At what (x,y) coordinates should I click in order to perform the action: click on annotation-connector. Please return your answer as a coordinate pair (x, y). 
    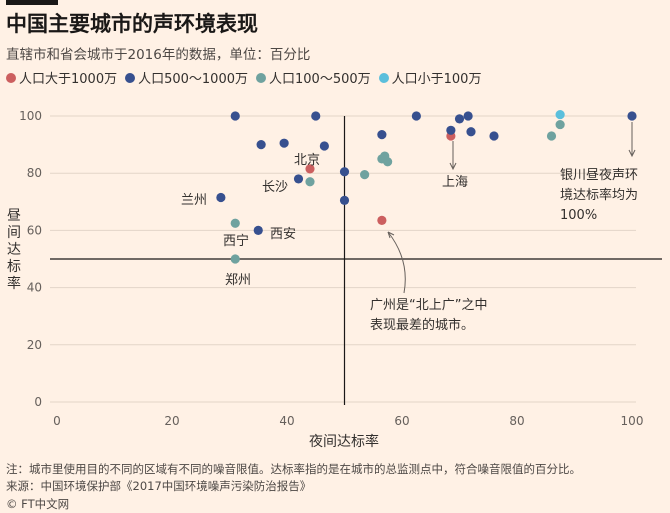
    Looking at the image, I should click on (396, 262).